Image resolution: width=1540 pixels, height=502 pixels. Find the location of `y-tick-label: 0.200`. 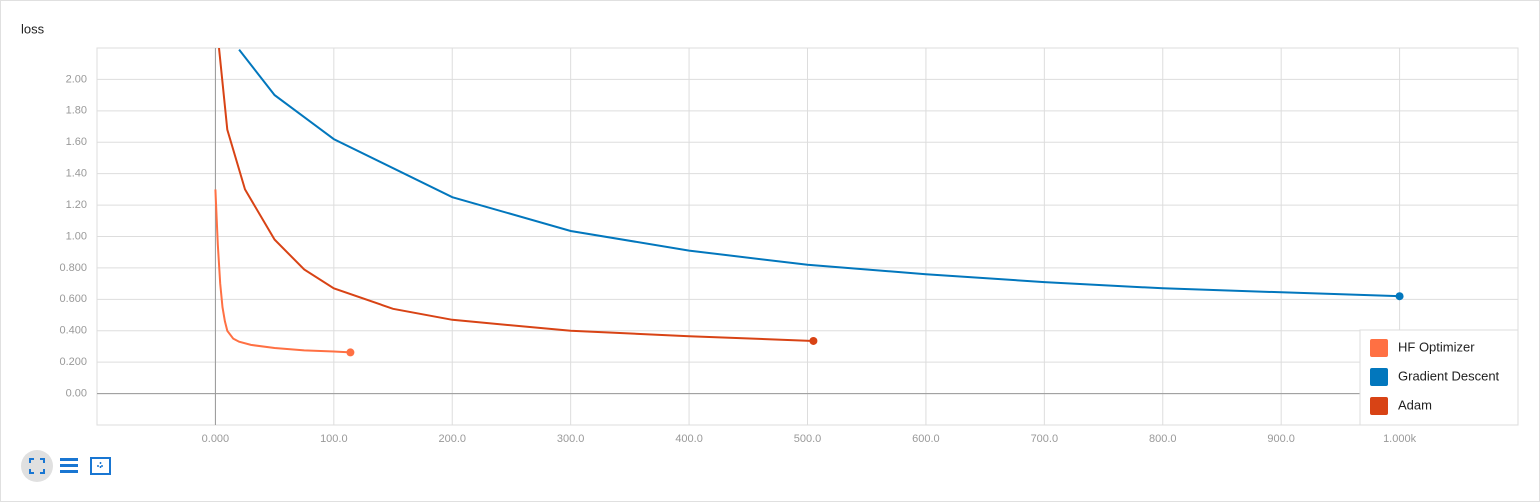

y-tick-label: 0.200 is located at coordinates (73, 362).